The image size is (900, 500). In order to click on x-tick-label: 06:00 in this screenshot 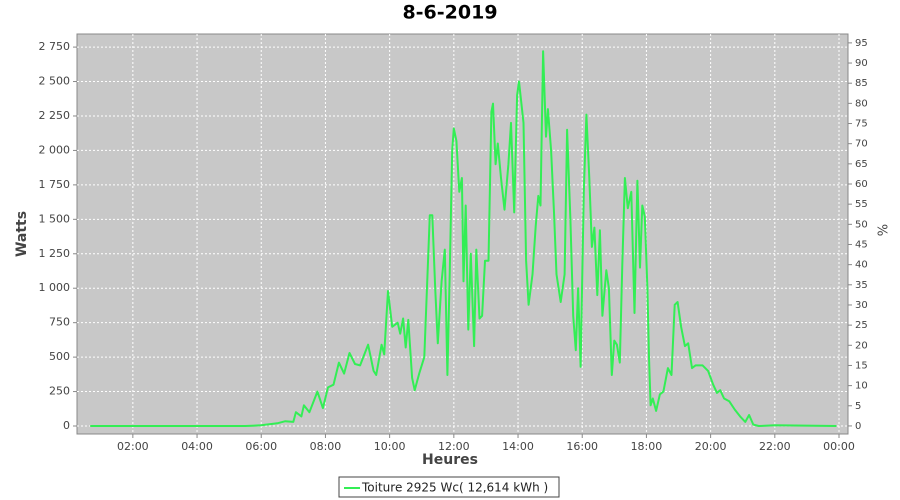, I will do `click(261, 446)`.